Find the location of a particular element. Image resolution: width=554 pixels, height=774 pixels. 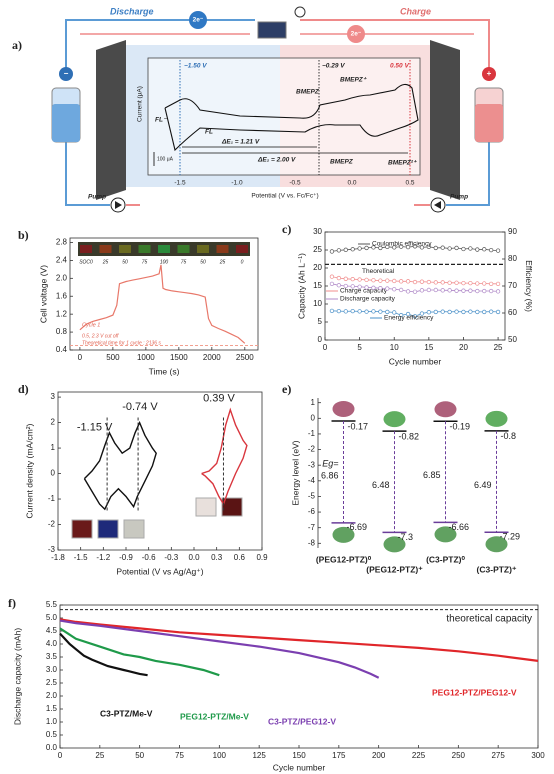

category-label: (C3-PTZ)⁺ is located at coordinates (497, 569).